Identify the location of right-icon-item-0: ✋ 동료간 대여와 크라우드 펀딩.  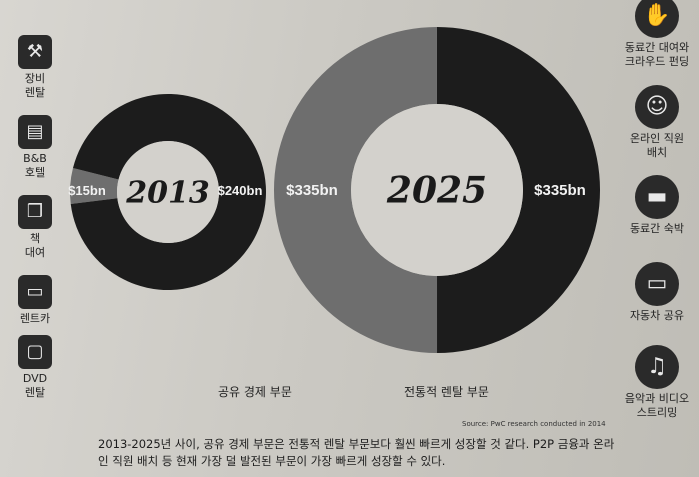
(657, 34).